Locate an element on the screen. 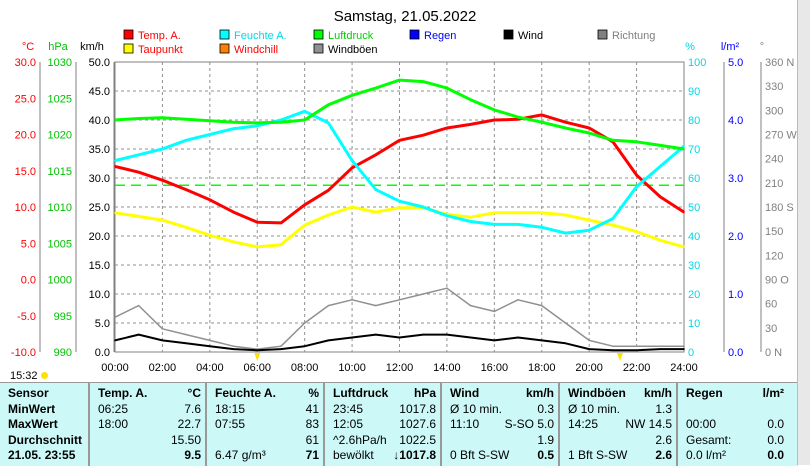 This screenshot has width=810, height=466. table-row: 1 Bft S-SW 2.6 is located at coordinates (619, 456).